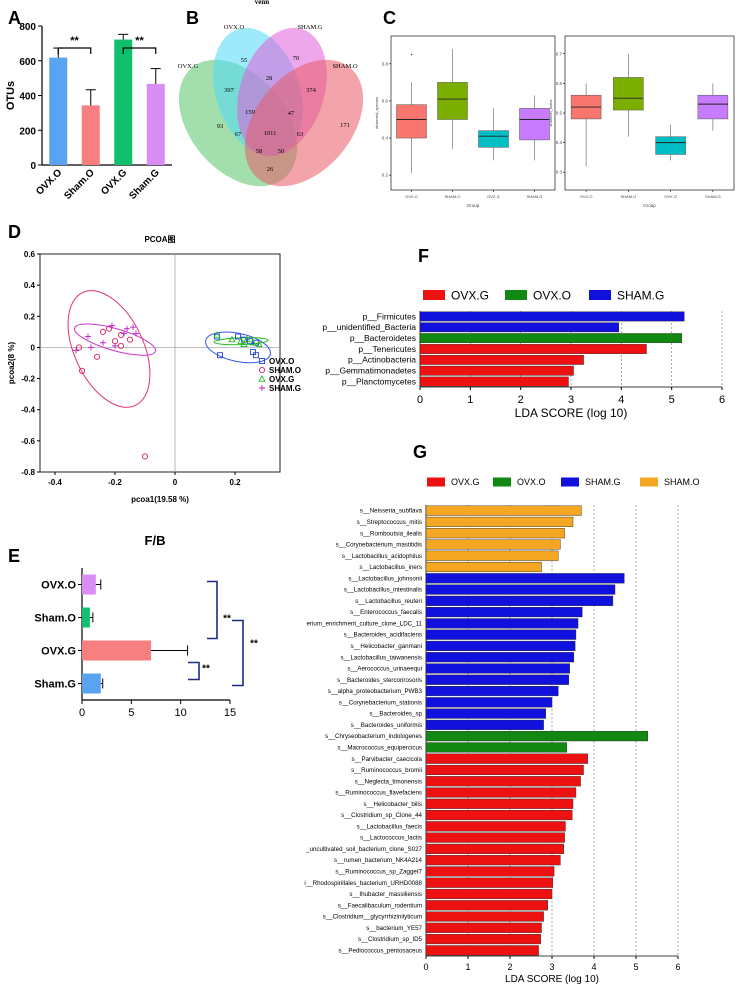  I want to click on y-tick-label: -0.8, so click(28, 472).